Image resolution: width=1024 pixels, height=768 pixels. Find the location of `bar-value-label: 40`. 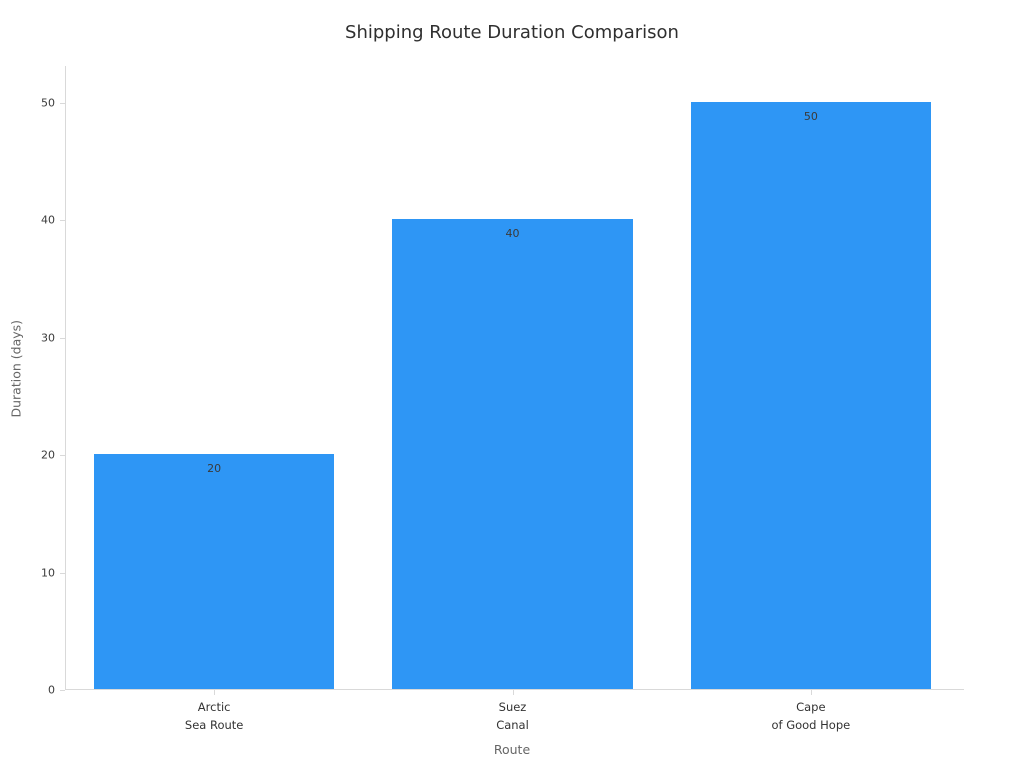

bar-value-label: 40 is located at coordinates (512, 234).